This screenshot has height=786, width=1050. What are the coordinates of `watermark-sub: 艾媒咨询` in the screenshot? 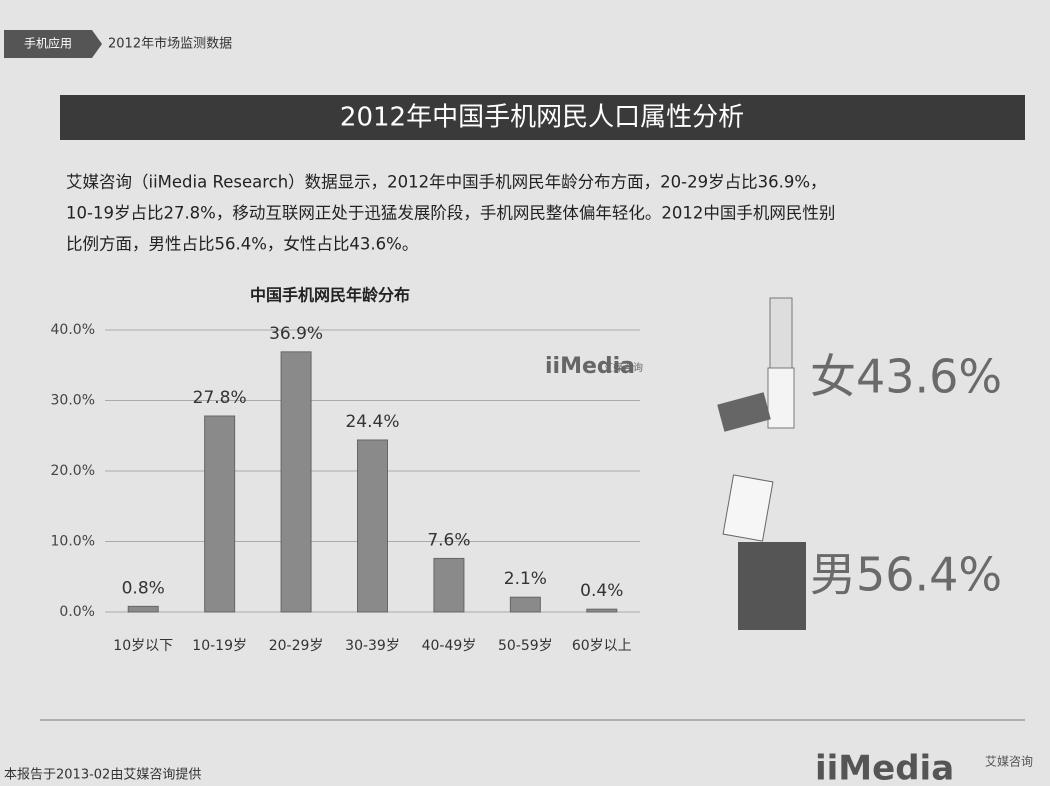 It's located at (623, 367).